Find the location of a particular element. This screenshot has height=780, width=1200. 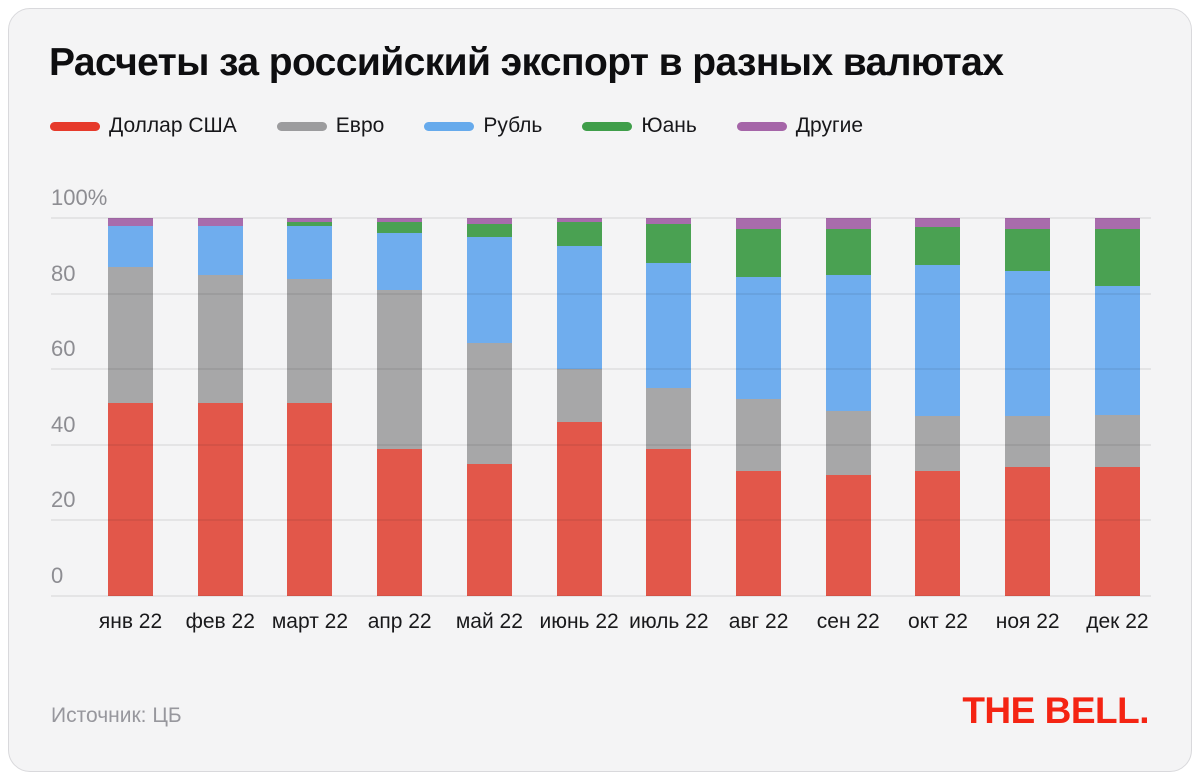

legend-swatch-ruble is located at coordinates (449, 126).